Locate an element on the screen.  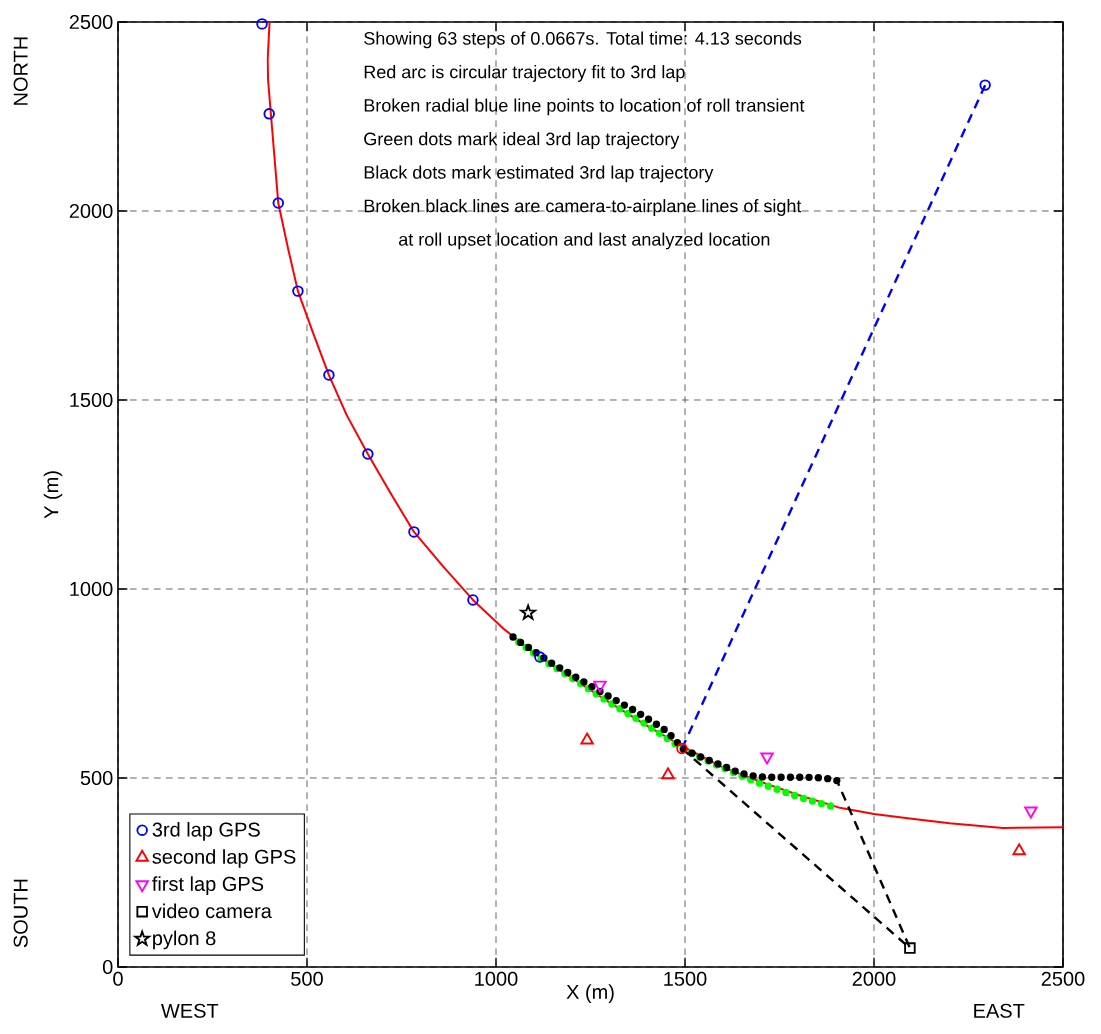
legend-label: first lap GPS is located at coordinates (208, 885).